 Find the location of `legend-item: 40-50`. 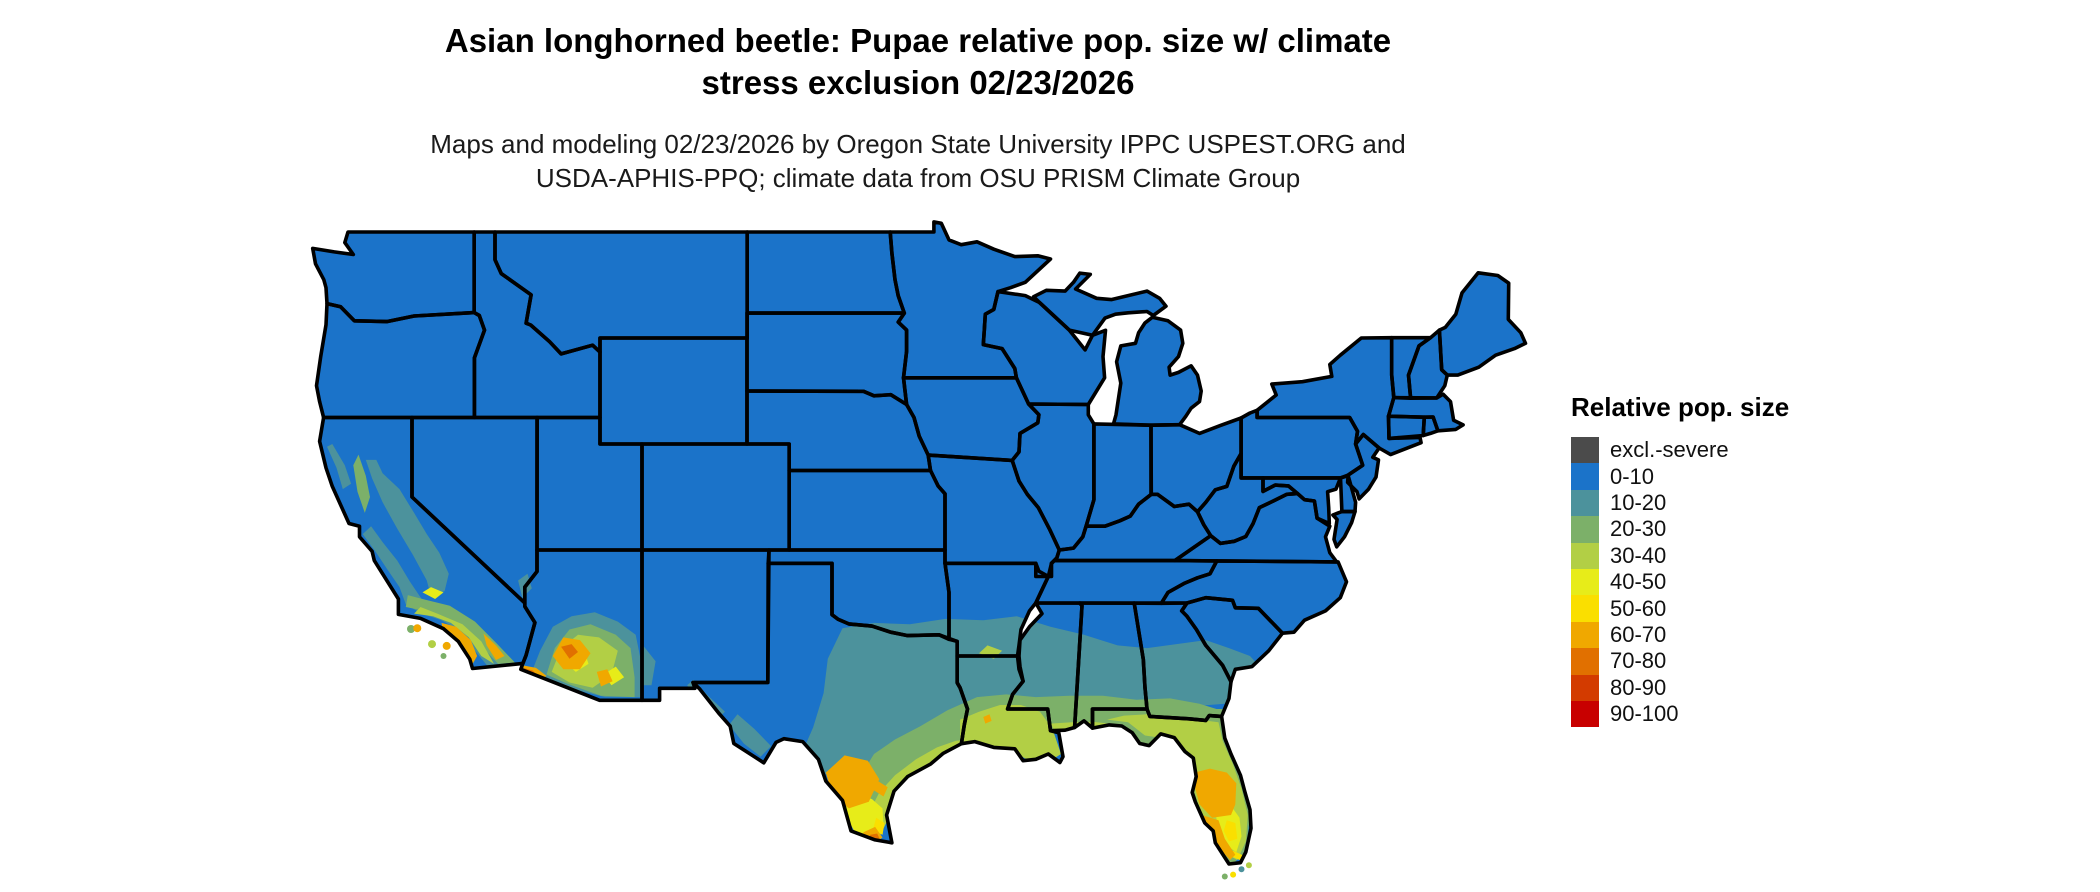

legend-item: 40-50 is located at coordinates (1680, 582).